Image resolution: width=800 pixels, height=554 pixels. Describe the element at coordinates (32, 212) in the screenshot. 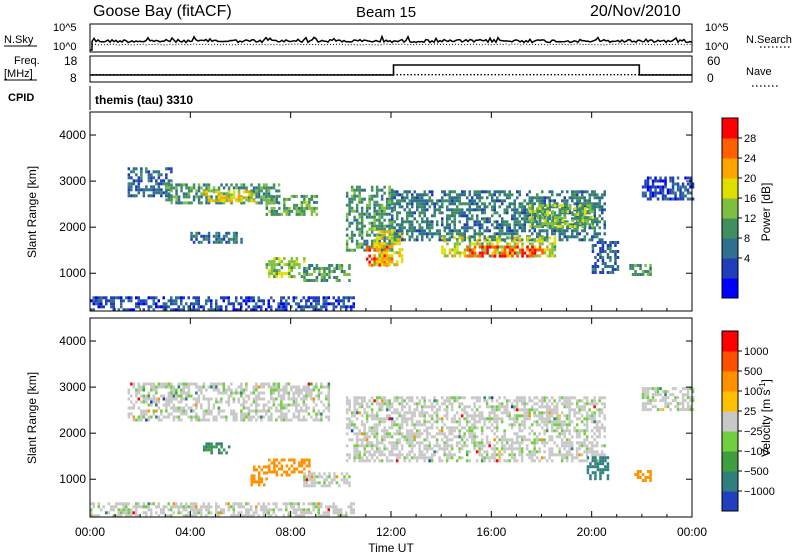

I see `power-ylabel: Slant Range [km]` at that location.